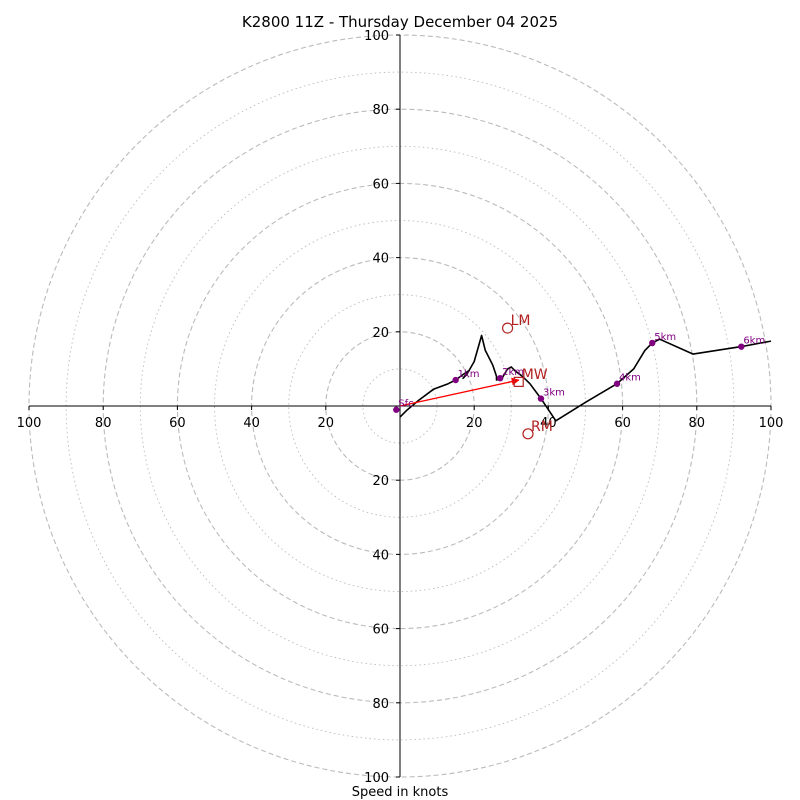 Image resolution: width=800 pixels, height=800 pixels. I want to click on storm-motion-arrow, so click(459, 392).